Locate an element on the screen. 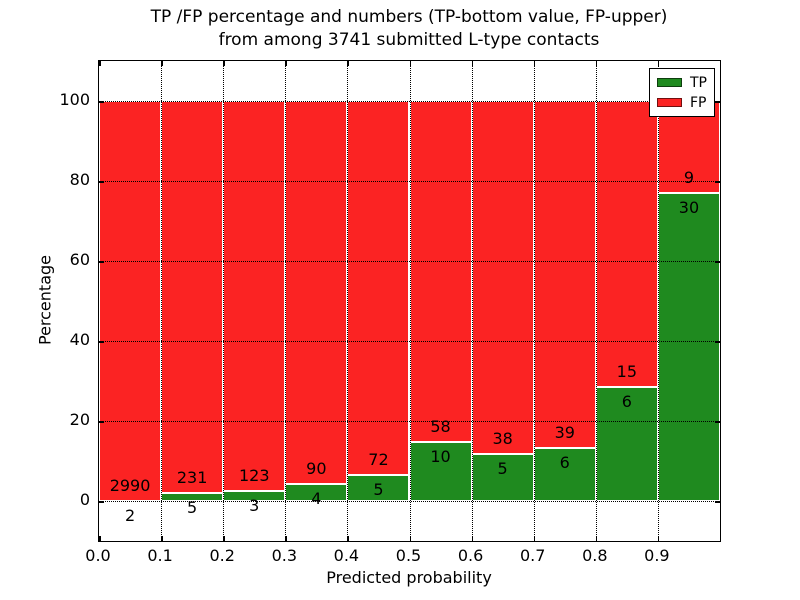 This screenshot has width=800, height=600. y-tick-label: 60 is located at coordinates (79, 259).